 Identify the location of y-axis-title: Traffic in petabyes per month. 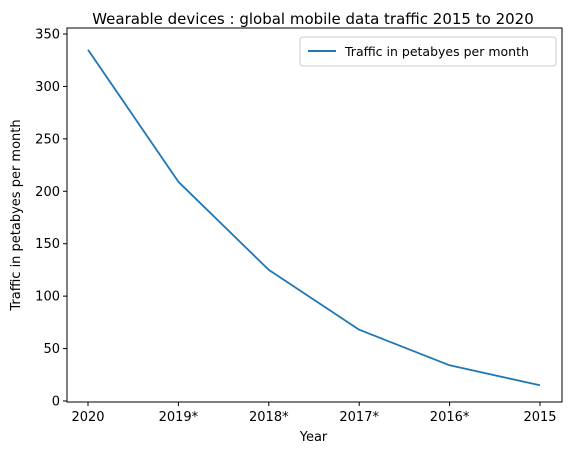
(16, 215).